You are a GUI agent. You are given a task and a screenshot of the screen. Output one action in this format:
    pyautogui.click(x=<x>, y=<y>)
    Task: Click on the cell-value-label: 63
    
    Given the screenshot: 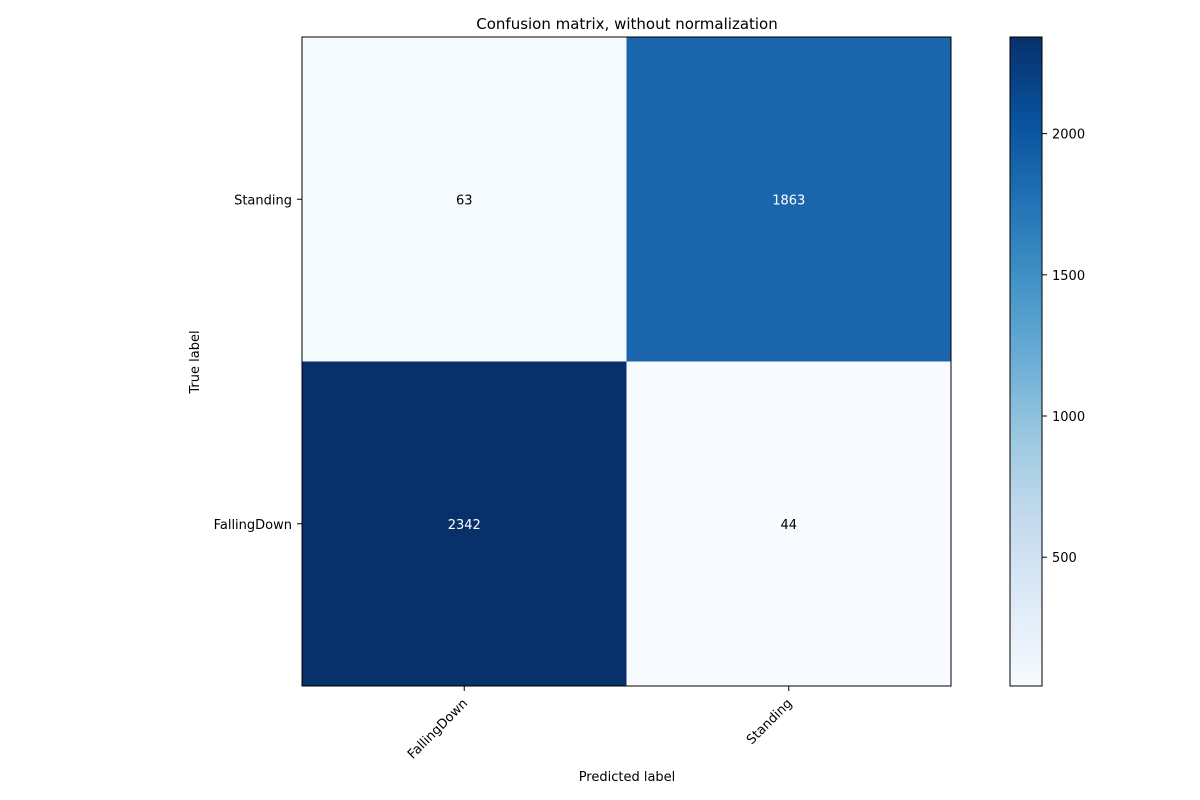 What is the action you would take?
    pyautogui.click(x=464, y=200)
    